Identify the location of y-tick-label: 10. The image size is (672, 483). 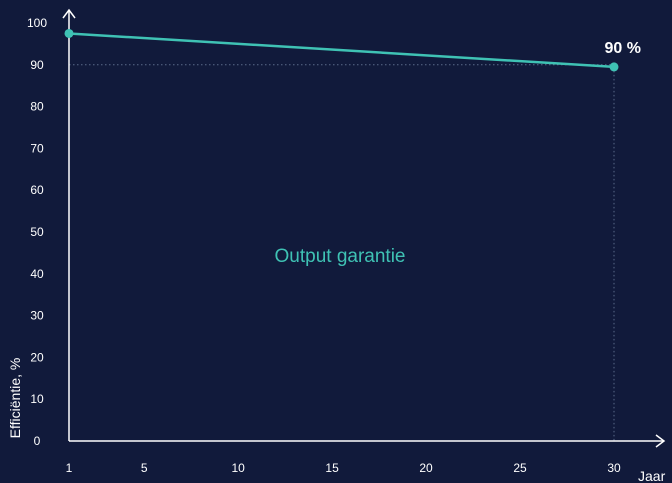
(37, 399).